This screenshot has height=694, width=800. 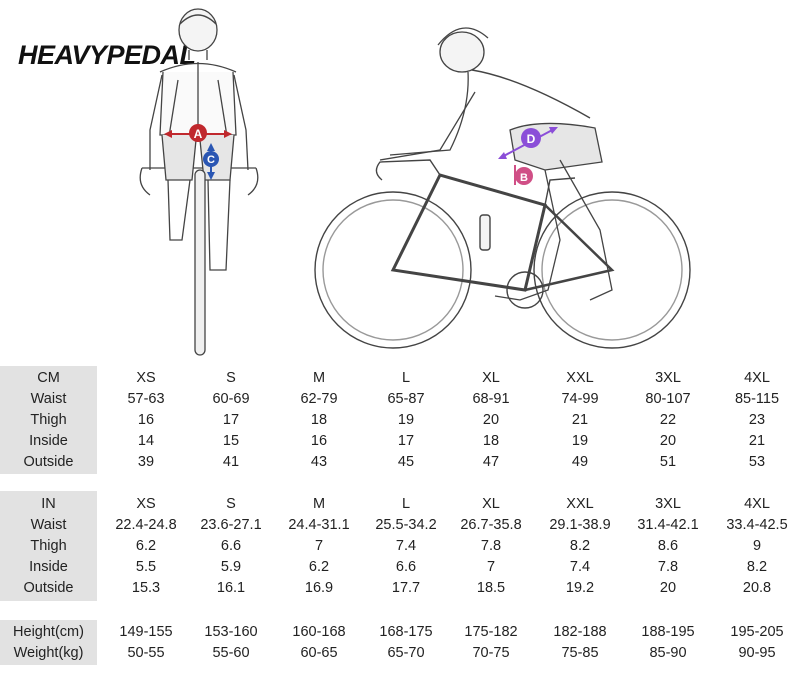 What do you see at coordinates (48, 378) in the screenshot?
I see `cm-unit-label: CM` at bounding box center [48, 378].